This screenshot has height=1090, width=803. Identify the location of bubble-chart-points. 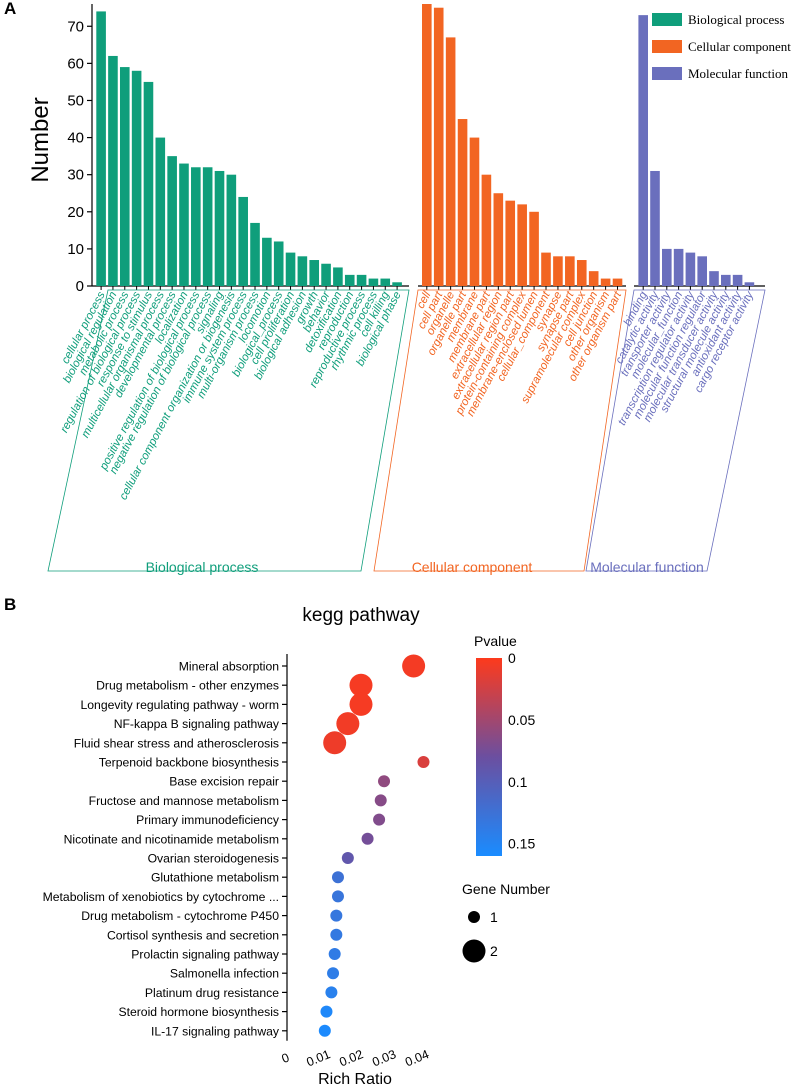
(374, 845).